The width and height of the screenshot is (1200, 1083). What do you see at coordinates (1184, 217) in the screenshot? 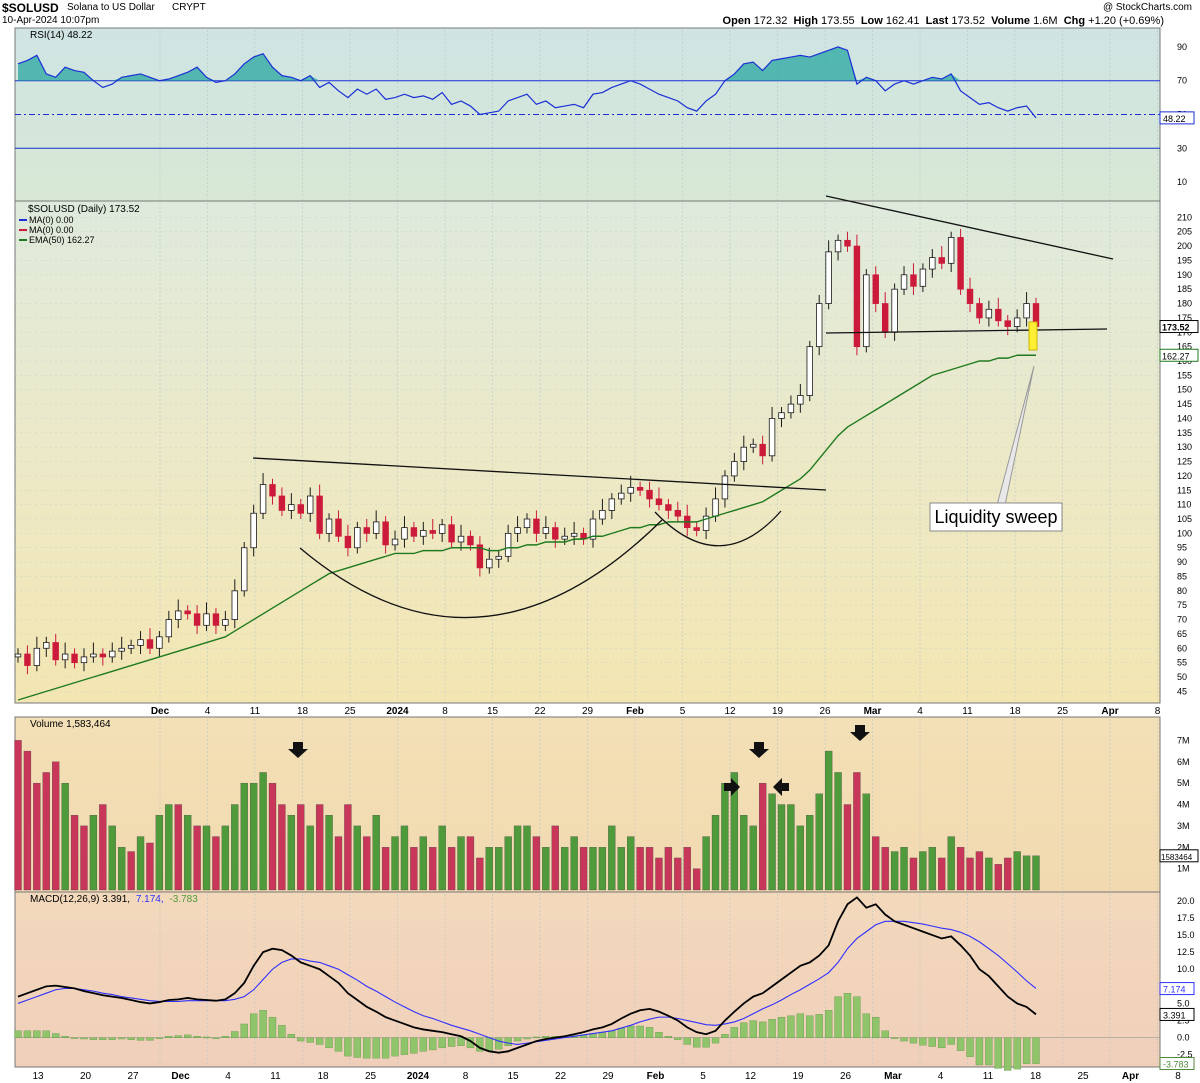
I see `y-tick-label: 210` at bounding box center [1184, 217].